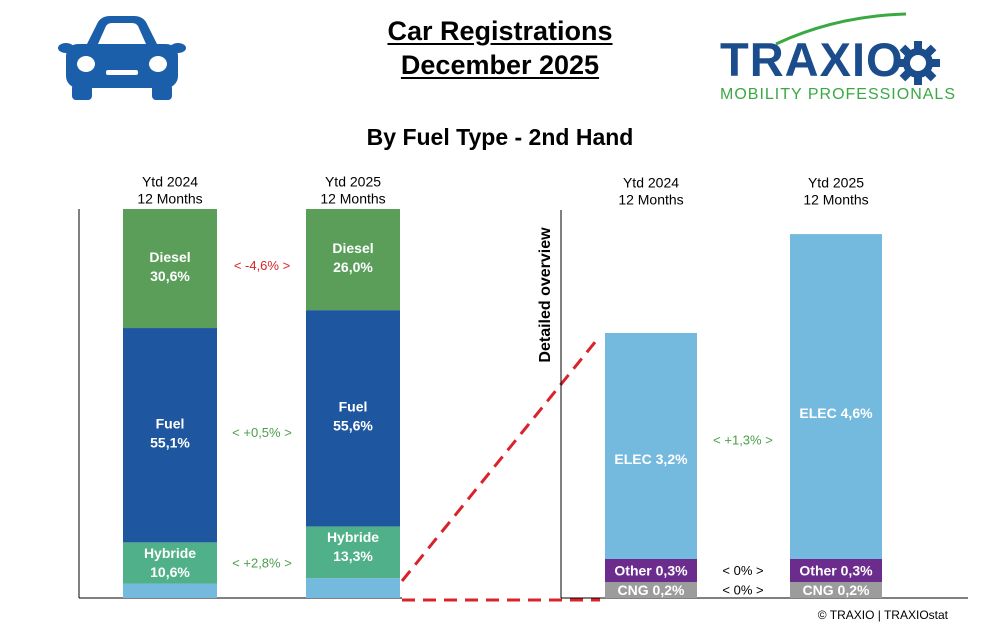 This screenshot has width=1000, height=631. Describe the element at coordinates (500, 31) in the screenshot. I see `title-line-1: Car Registrations` at that location.